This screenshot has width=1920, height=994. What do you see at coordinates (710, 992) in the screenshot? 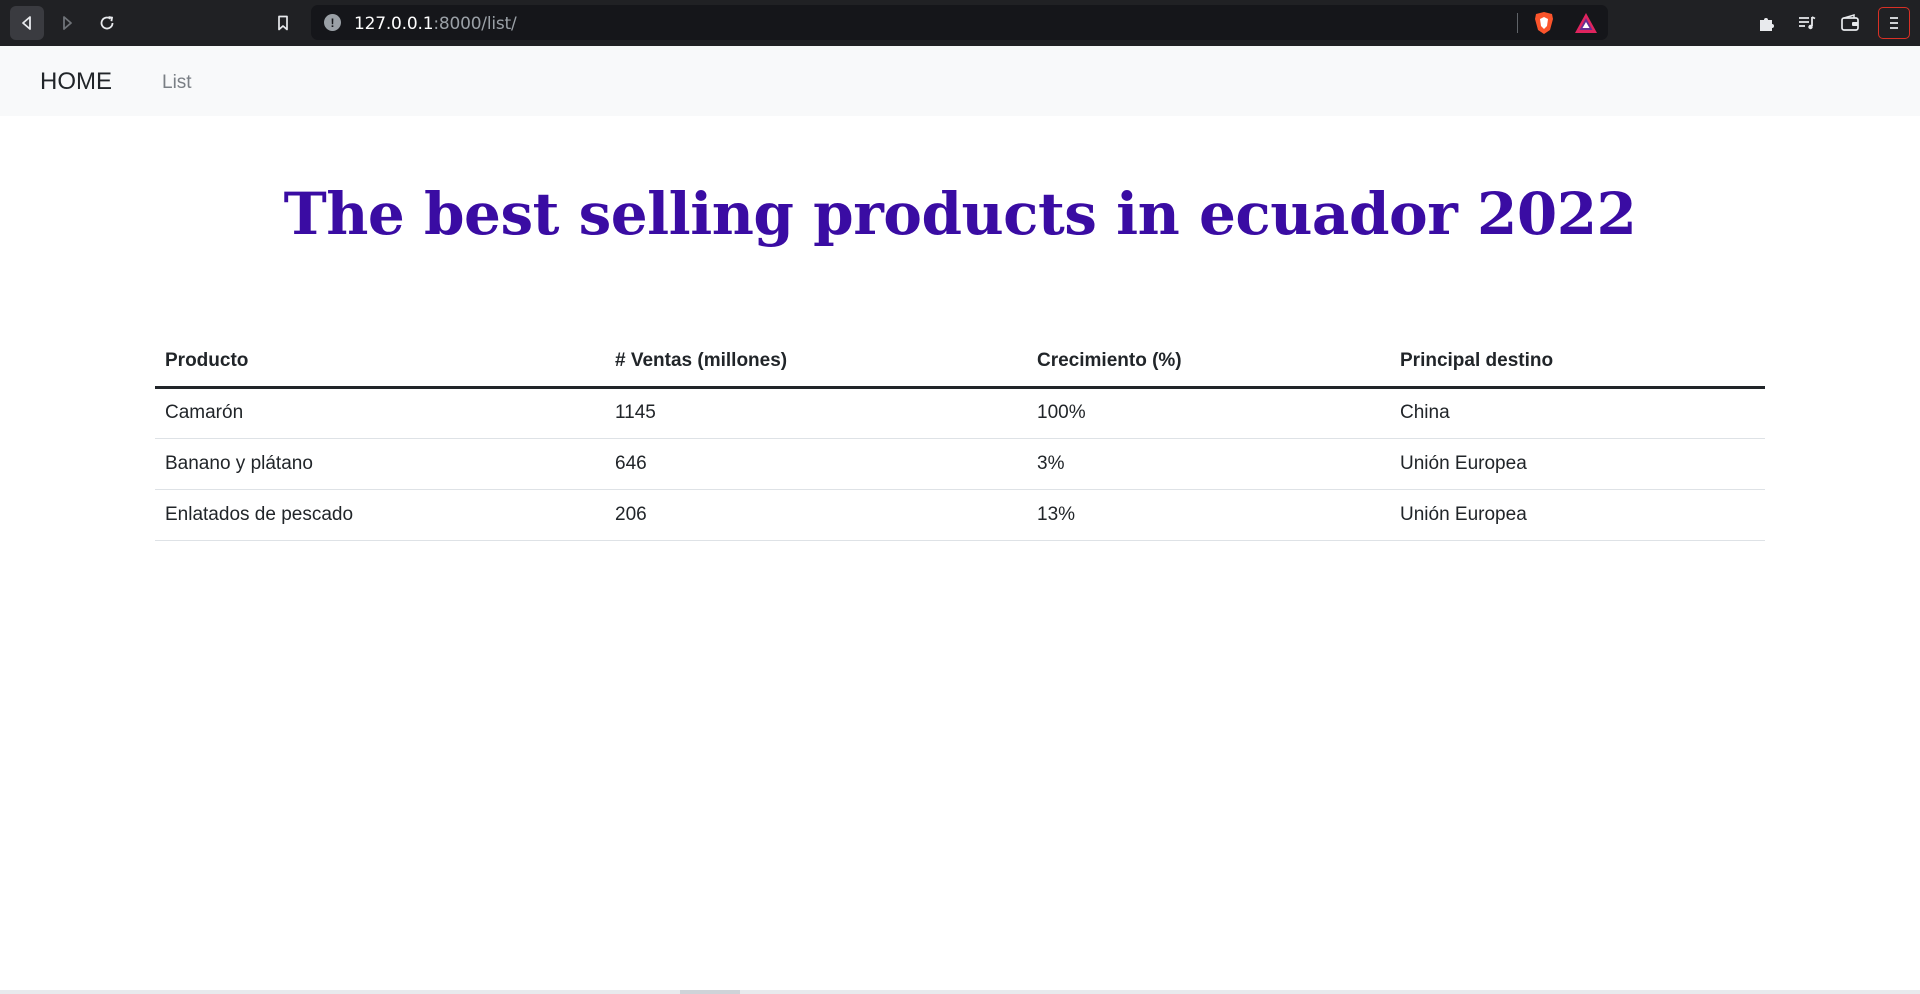
I see `scrollbar-thumb` at bounding box center [710, 992].